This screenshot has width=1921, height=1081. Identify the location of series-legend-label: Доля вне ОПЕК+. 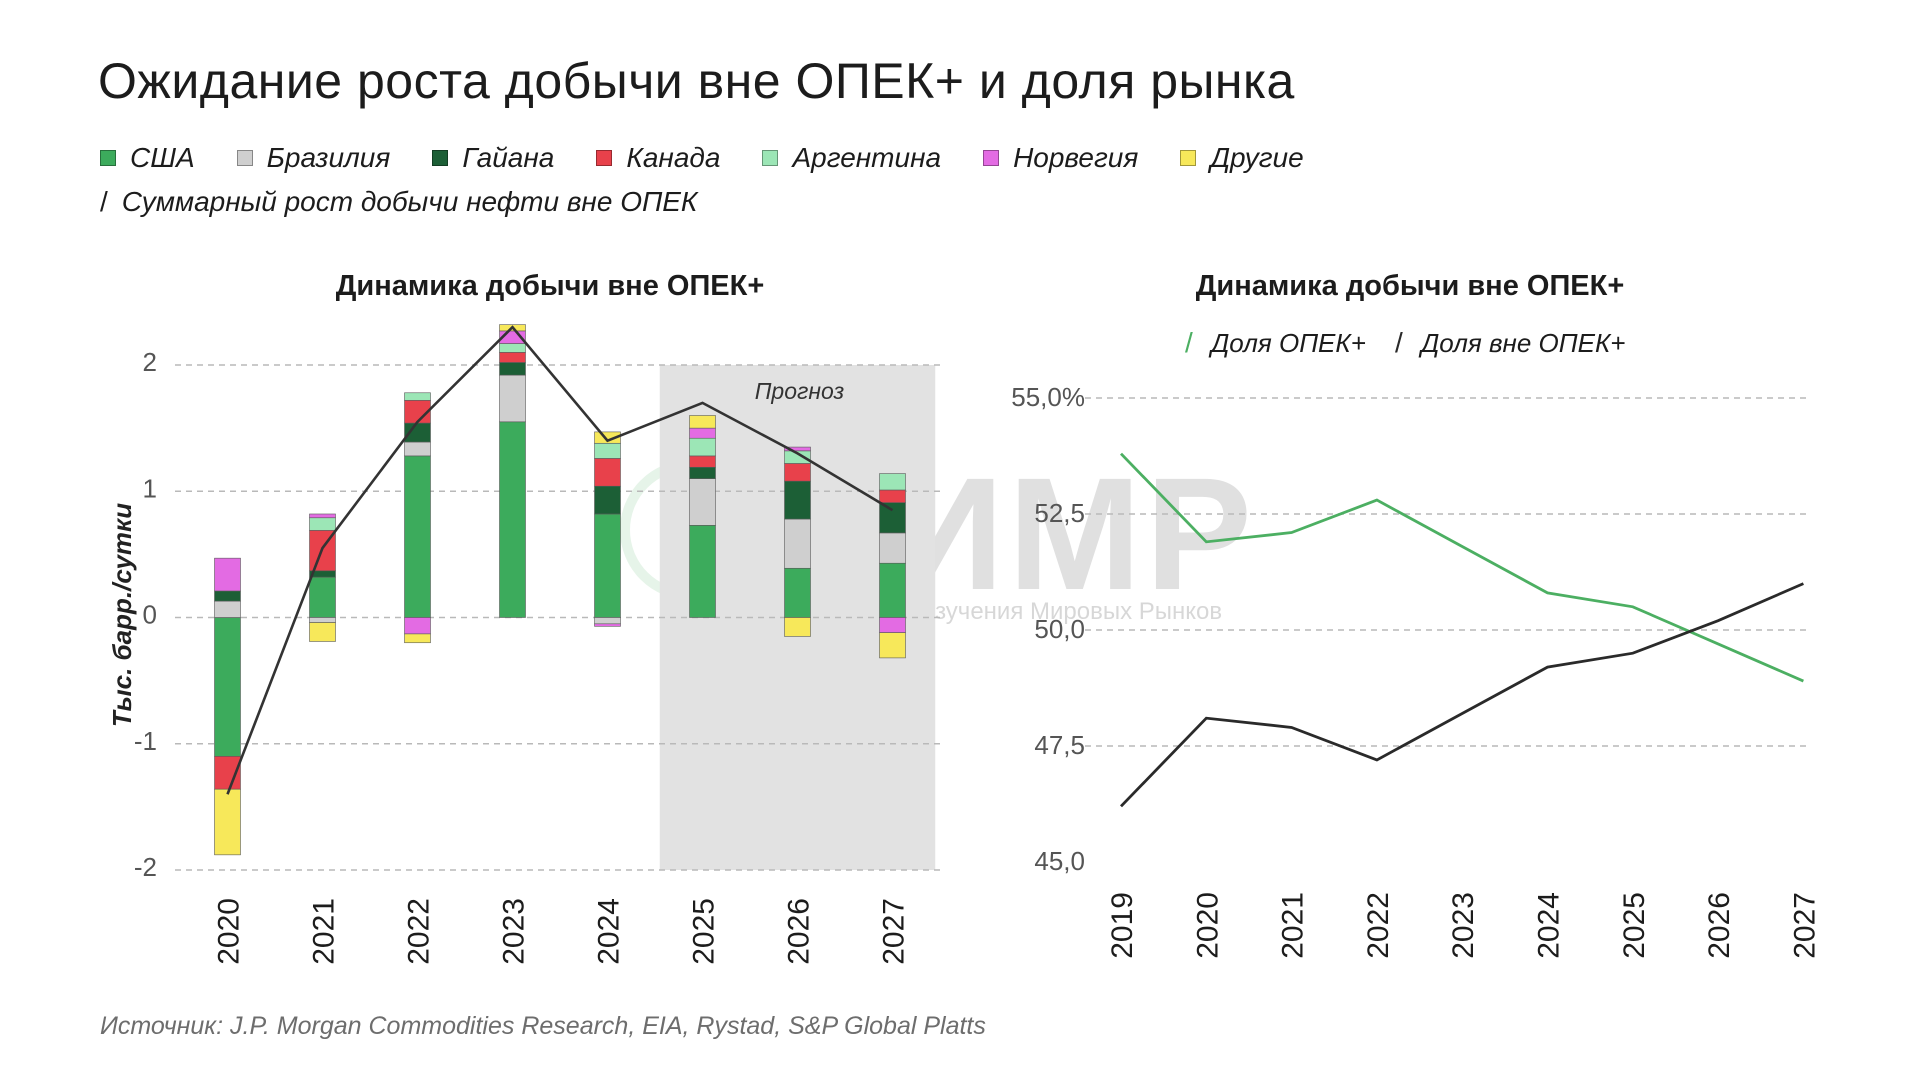
(1521, 343).